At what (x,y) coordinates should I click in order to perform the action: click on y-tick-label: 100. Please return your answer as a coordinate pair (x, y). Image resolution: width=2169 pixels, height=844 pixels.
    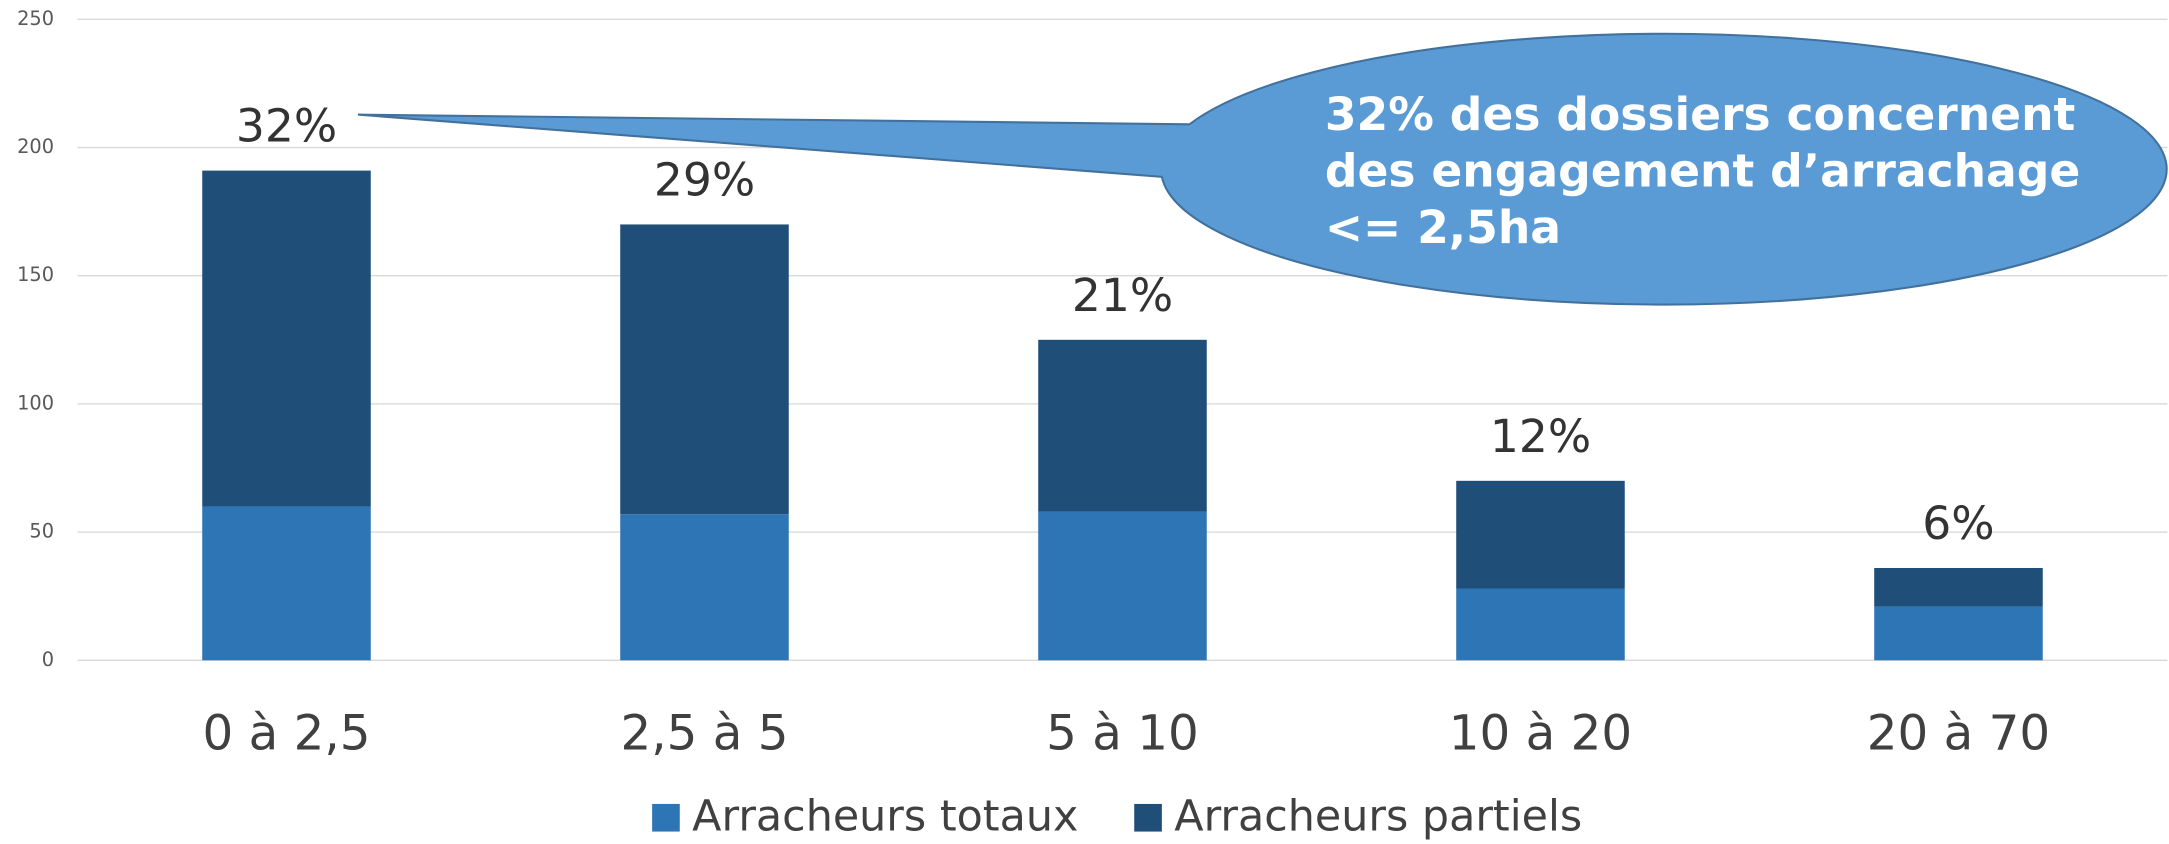
    Looking at the image, I should click on (35, 402).